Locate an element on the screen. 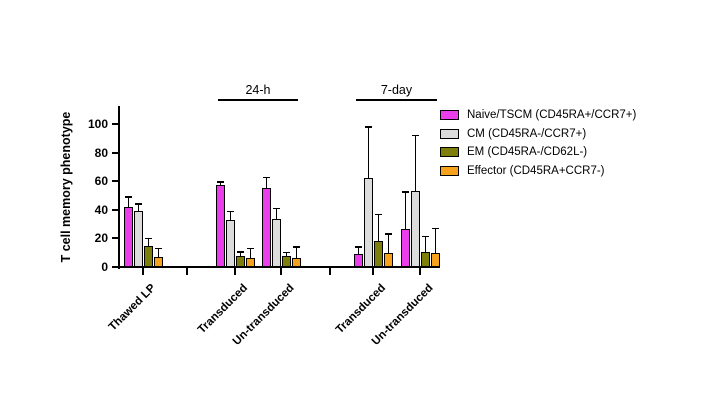 This screenshot has width=720, height=405. legend-item: EM (CD45RA-/CD62L-) is located at coordinates (538, 152).